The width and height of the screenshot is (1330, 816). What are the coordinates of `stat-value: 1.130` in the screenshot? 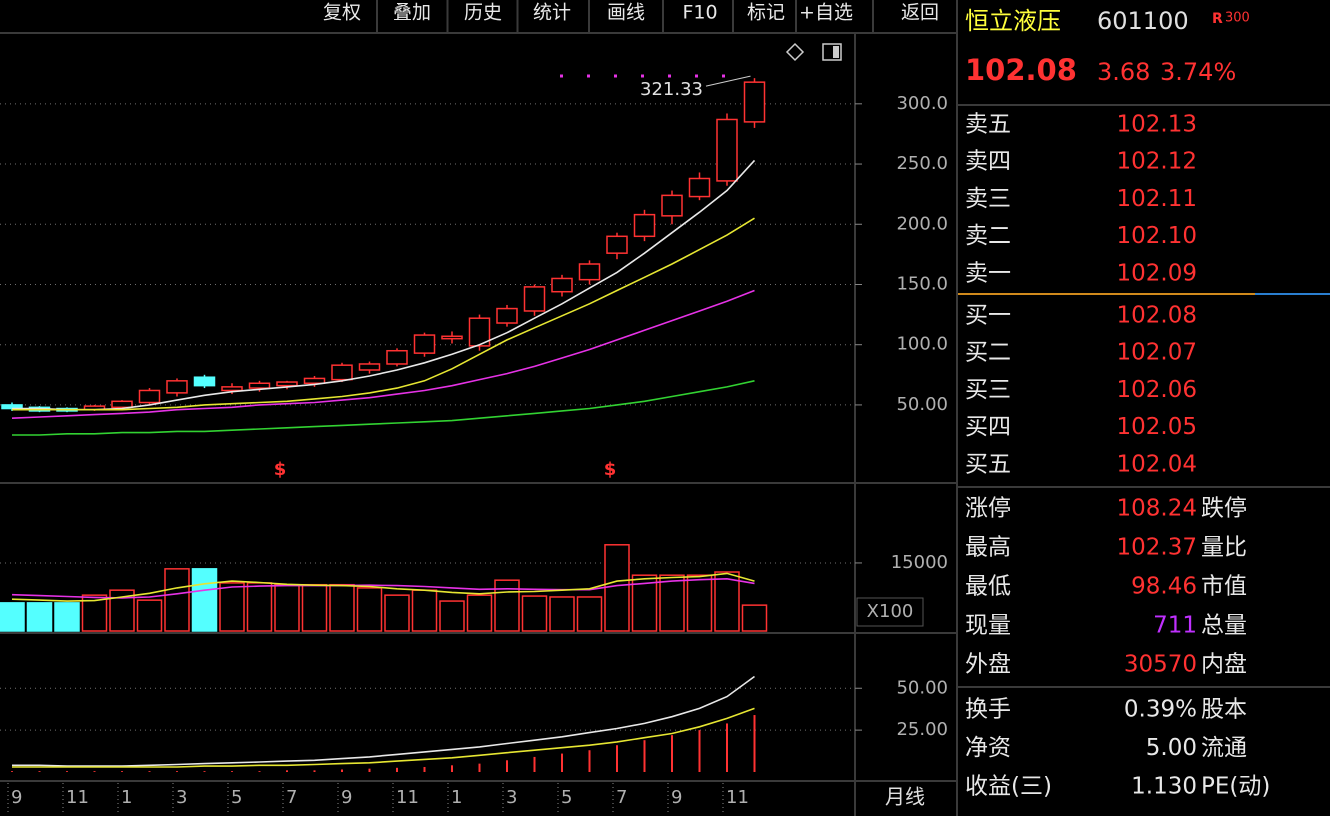 It's located at (1164, 787).